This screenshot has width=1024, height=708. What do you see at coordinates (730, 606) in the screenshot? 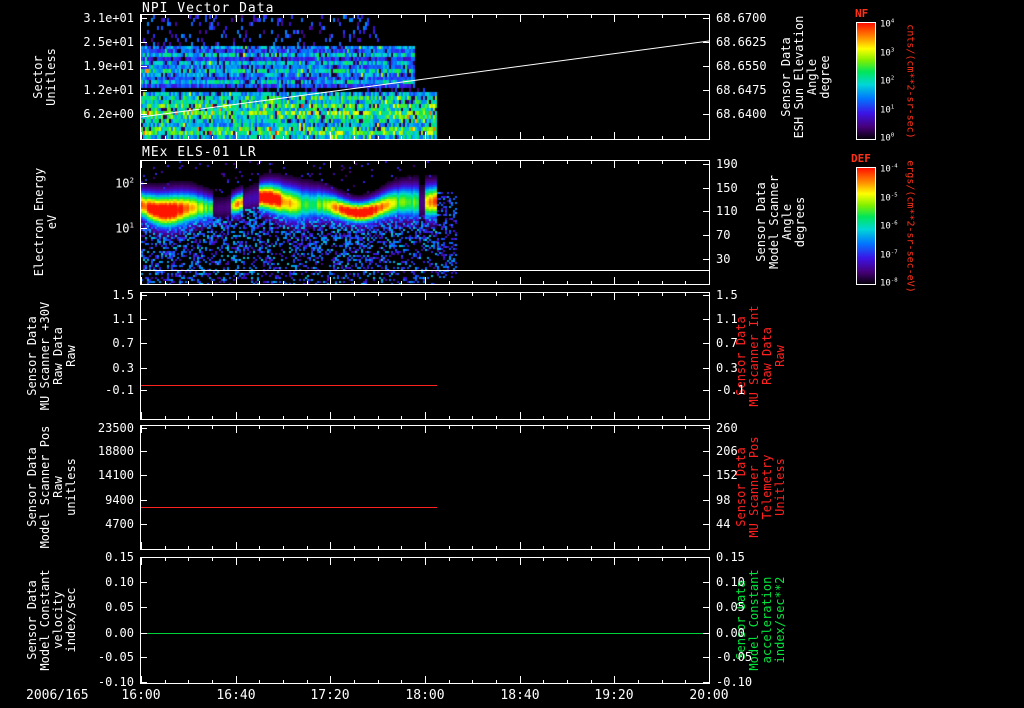
I see `right-axis-tick-label: 0.05` at bounding box center [730, 606].